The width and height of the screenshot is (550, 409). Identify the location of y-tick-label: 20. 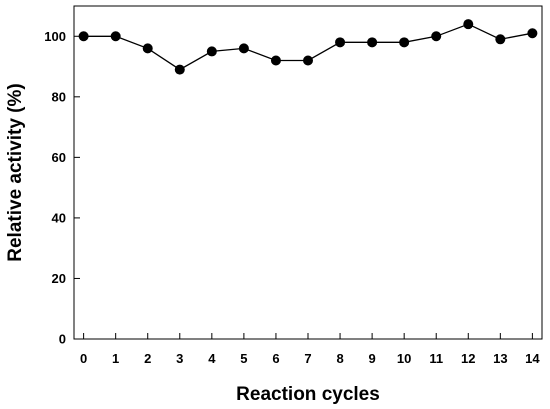
(59, 278).